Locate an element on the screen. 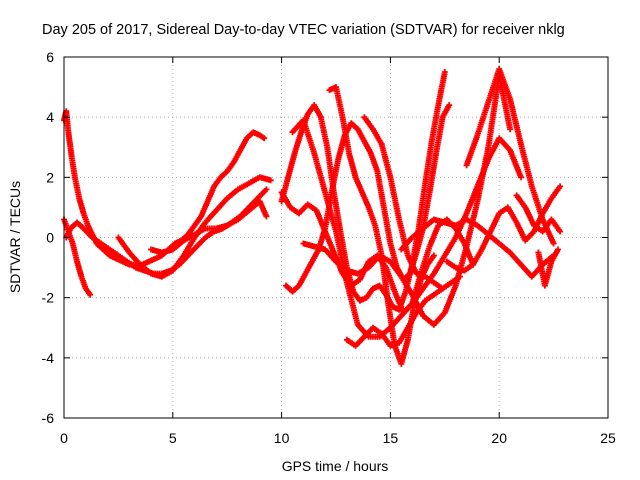 The width and height of the screenshot is (640, 480). series-sat-q is located at coordinates (538, 213).